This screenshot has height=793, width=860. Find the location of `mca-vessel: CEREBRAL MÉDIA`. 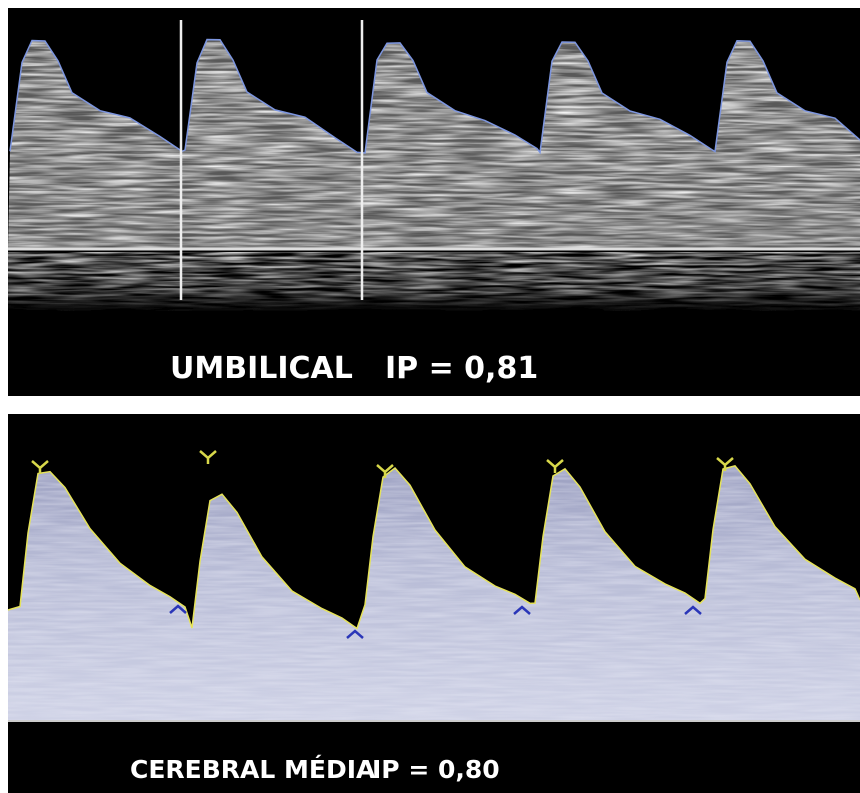

mca-vessel: CEREBRAL MÉDIA is located at coordinates (253, 769).